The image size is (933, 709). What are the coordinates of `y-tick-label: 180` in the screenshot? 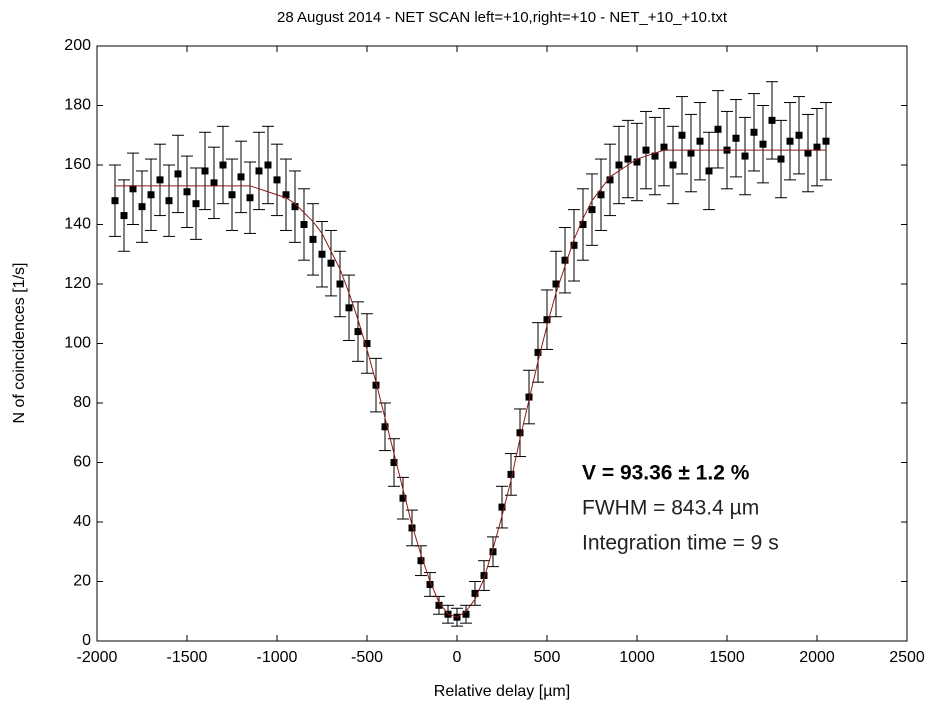 It's located at (77, 105).